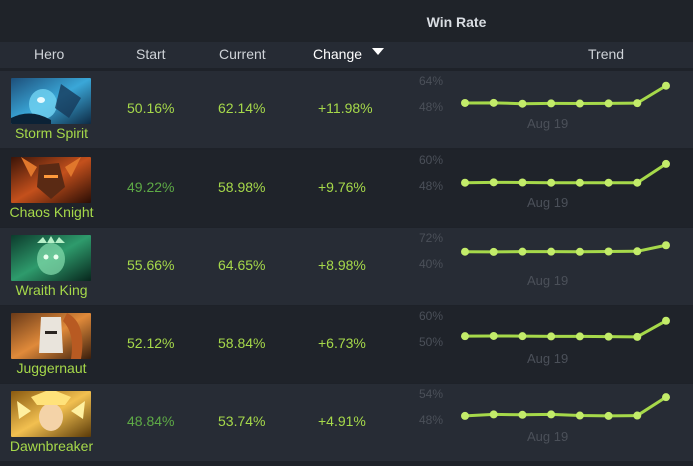 This screenshot has width=693, height=466. I want to click on trend-y-max-label: 72%, so click(431, 238).